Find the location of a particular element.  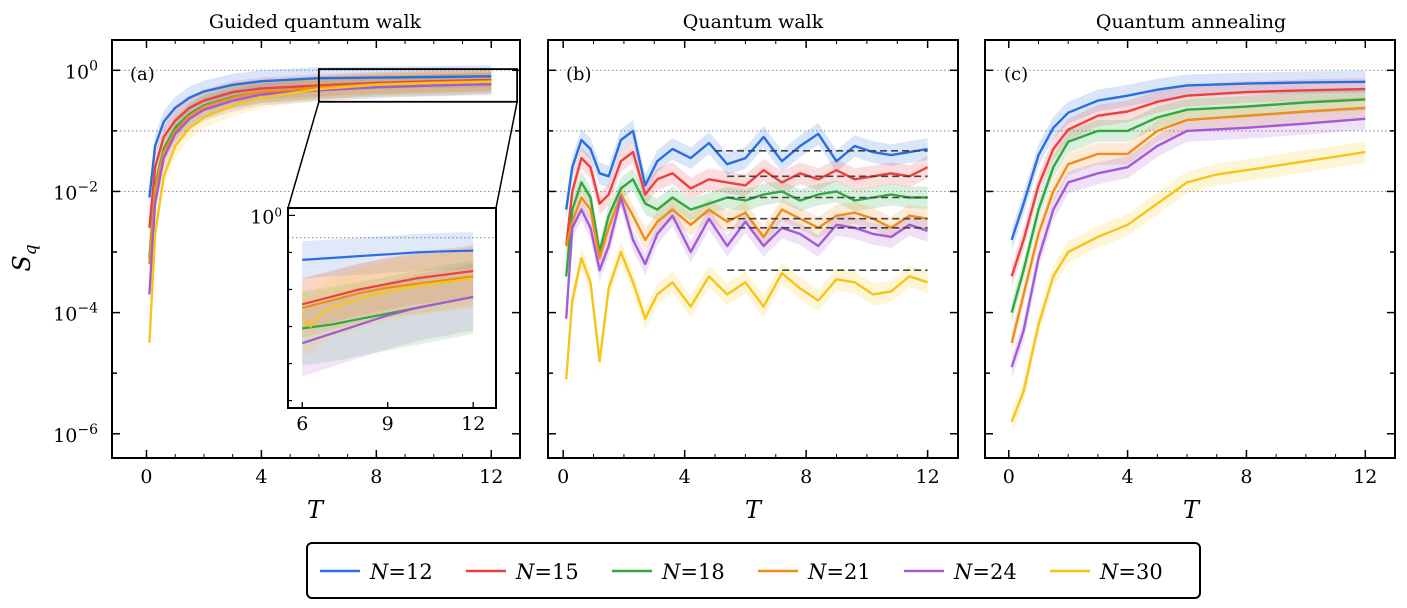

panel-c-line-N=21 is located at coordinates (1188, 225).